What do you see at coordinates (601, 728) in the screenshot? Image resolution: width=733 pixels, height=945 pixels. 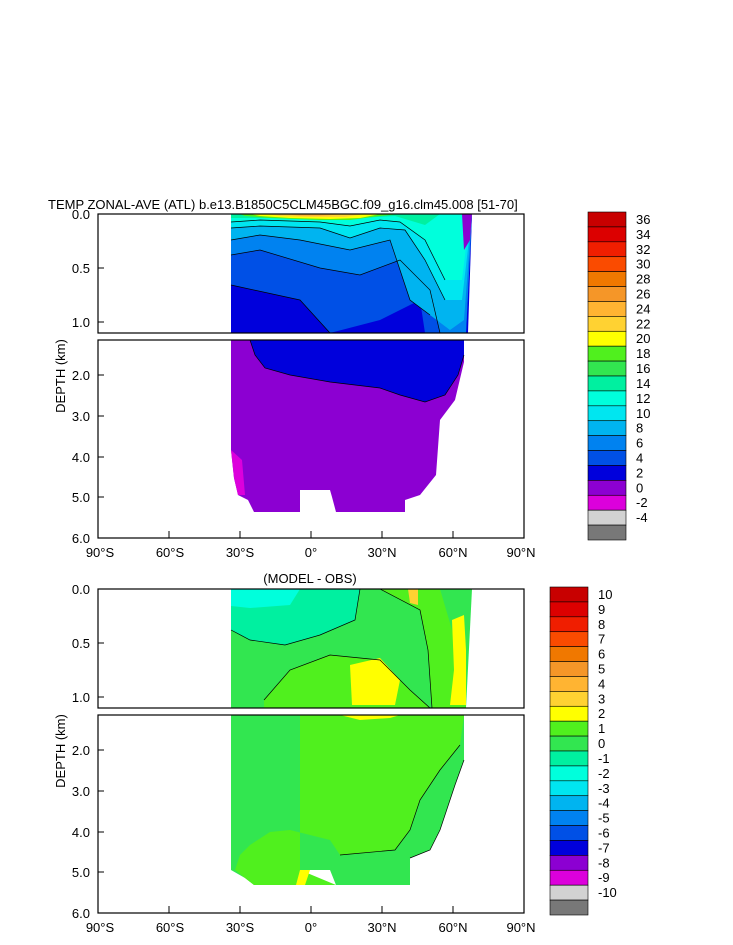 I see `colorbar-2-label-9: 1` at bounding box center [601, 728].